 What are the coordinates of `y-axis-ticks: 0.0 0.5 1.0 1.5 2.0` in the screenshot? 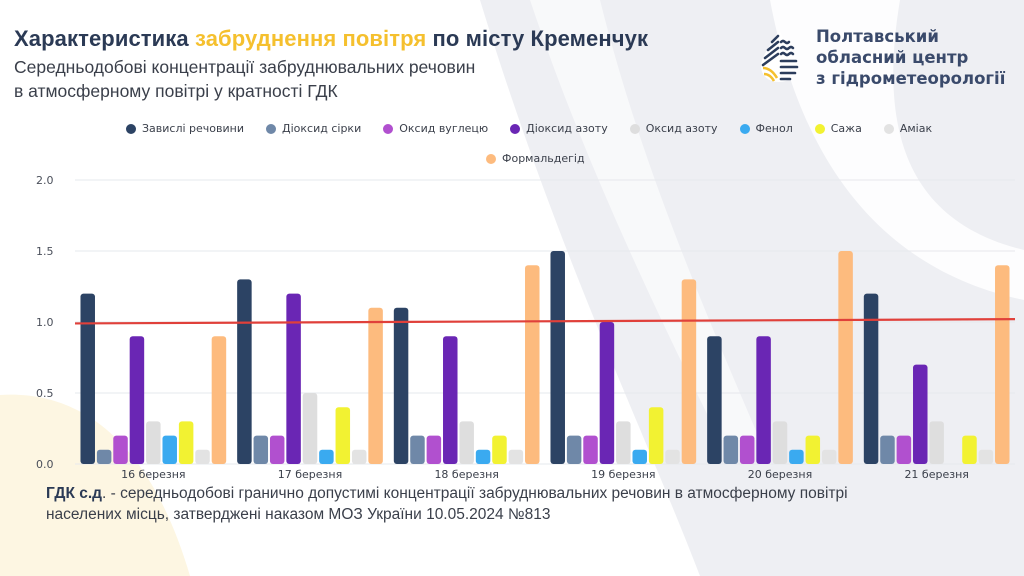 It's located at (45, 322).